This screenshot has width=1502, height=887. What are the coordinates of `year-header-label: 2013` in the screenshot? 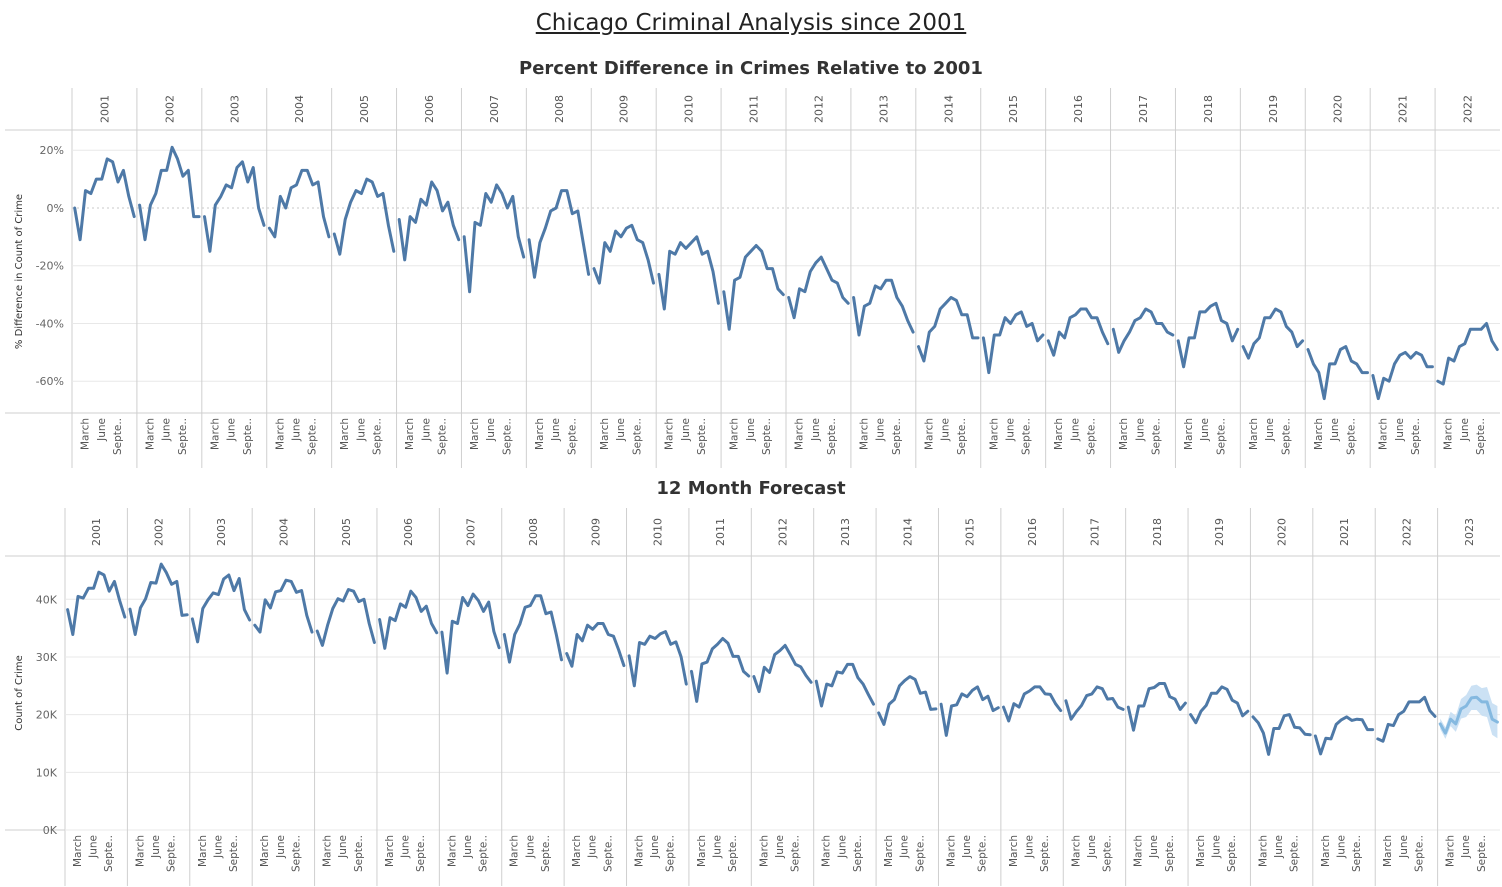 It's located at (883, 109).